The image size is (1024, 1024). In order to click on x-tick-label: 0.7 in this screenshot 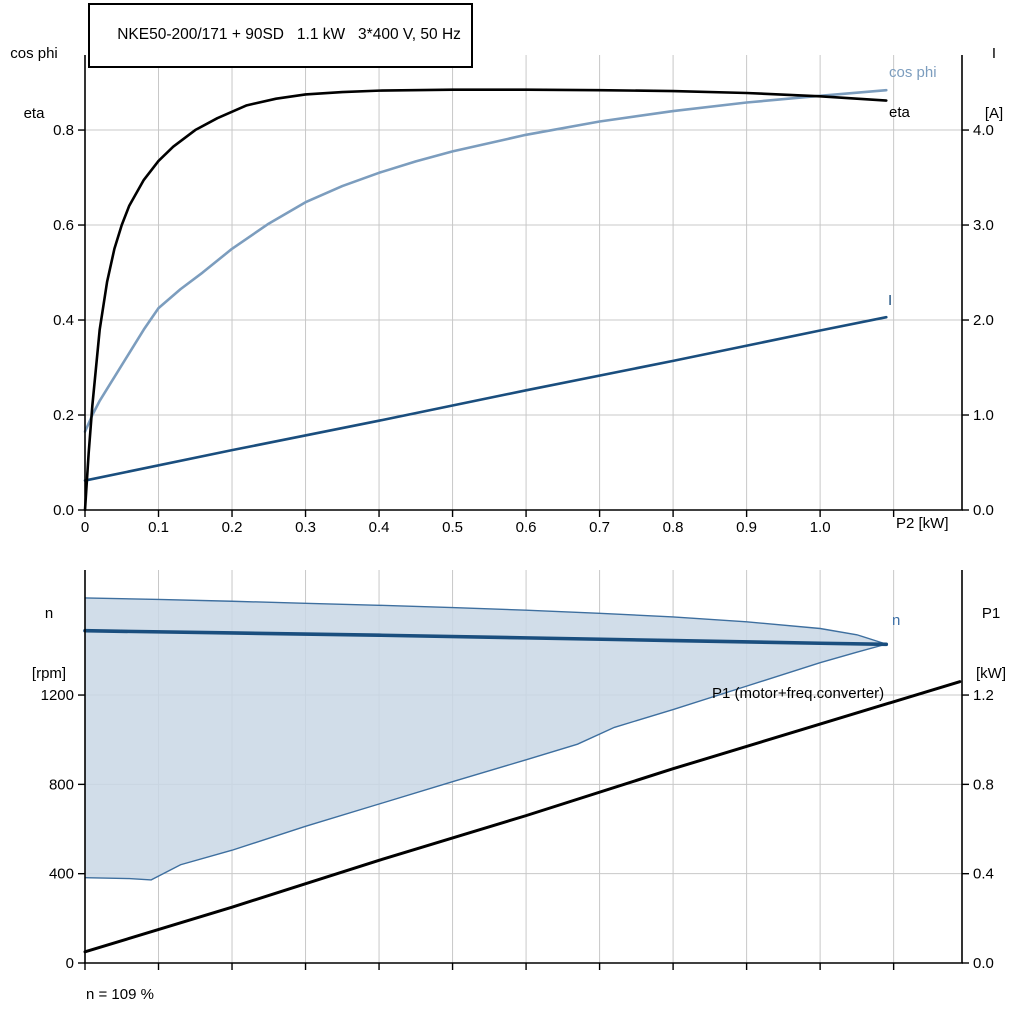, I will do `click(599, 527)`.